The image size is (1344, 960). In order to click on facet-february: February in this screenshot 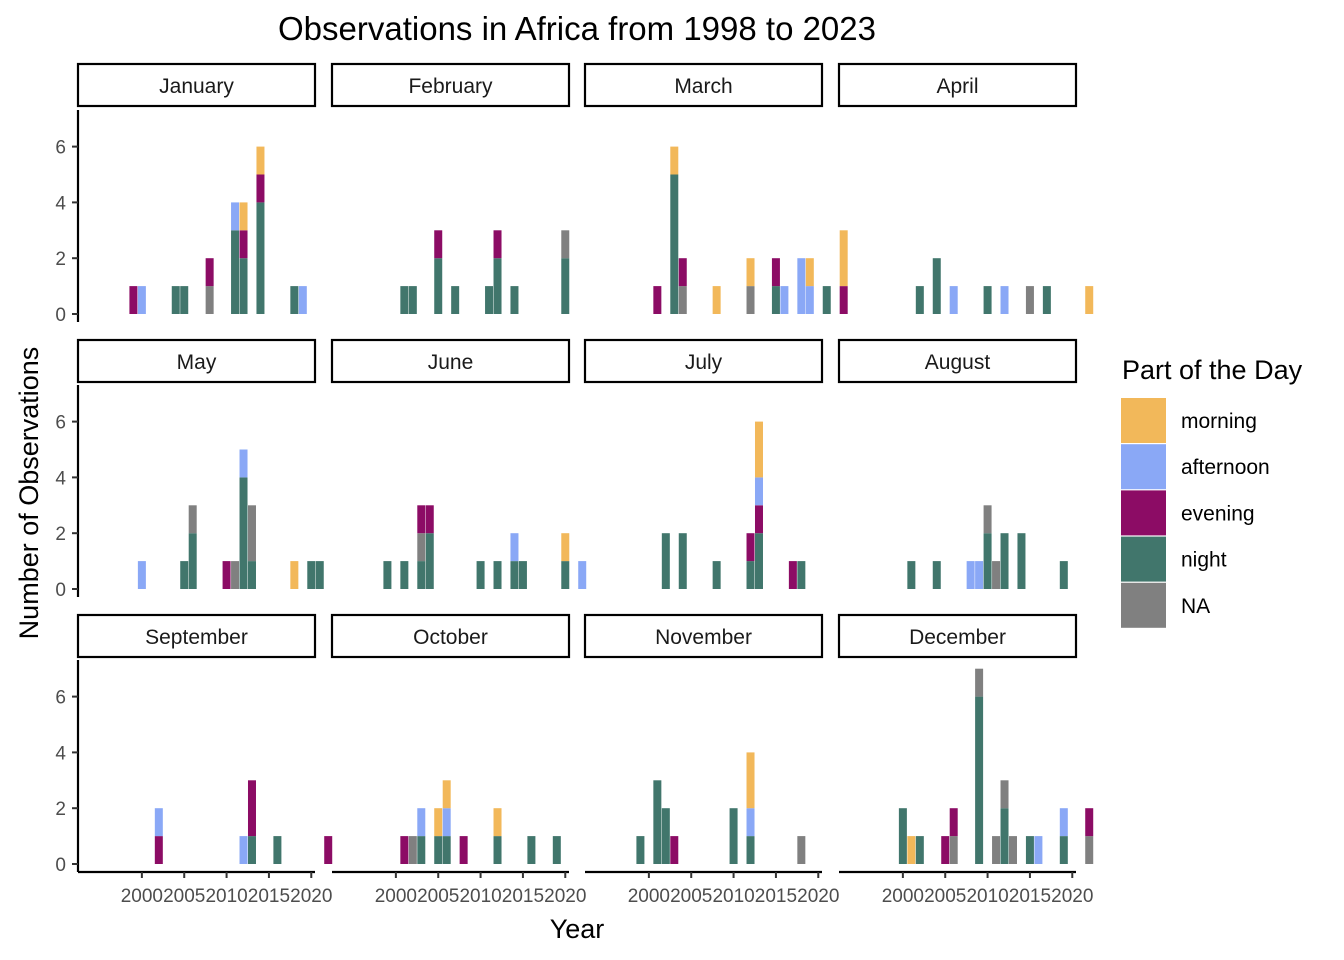, I will do `click(450, 188)`.